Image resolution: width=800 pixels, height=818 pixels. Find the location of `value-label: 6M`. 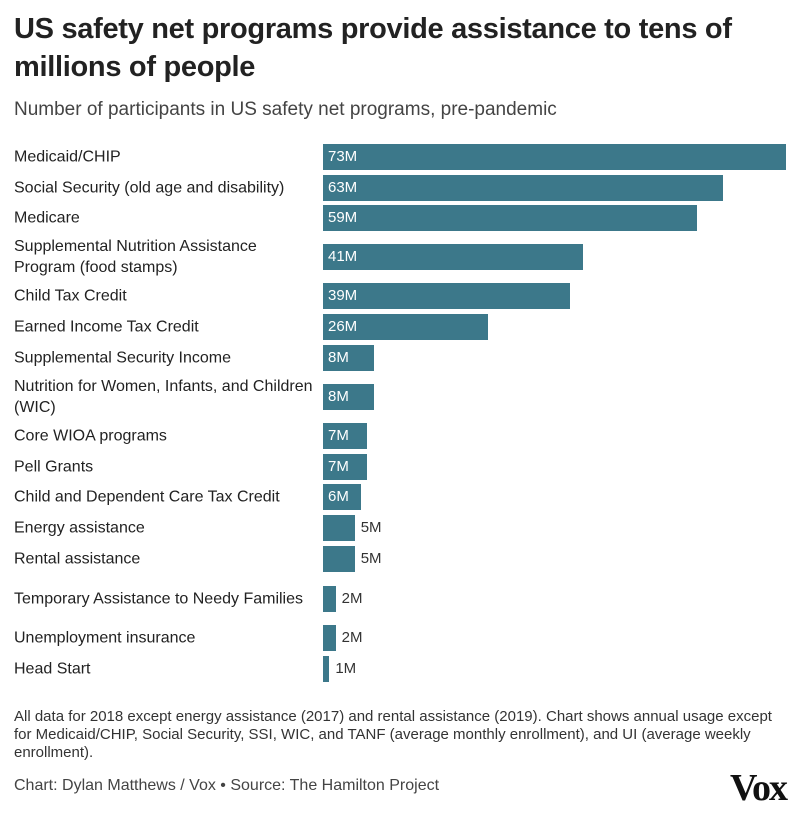

value-label: 6M is located at coordinates (338, 496).